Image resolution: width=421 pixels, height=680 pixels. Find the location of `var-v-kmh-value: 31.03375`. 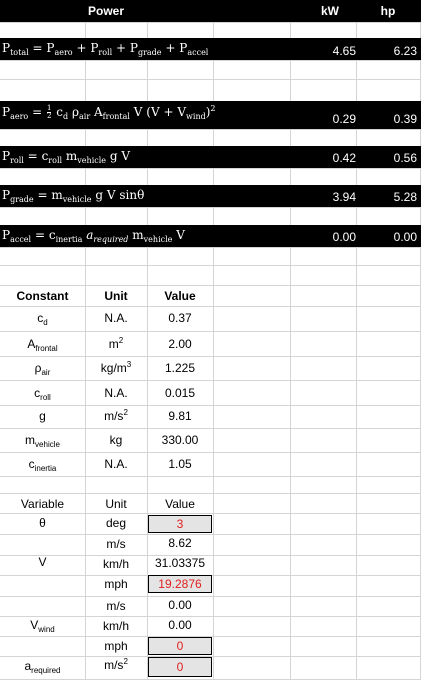

var-v-kmh-value: 31.03375 is located at coordinates (180, 563).